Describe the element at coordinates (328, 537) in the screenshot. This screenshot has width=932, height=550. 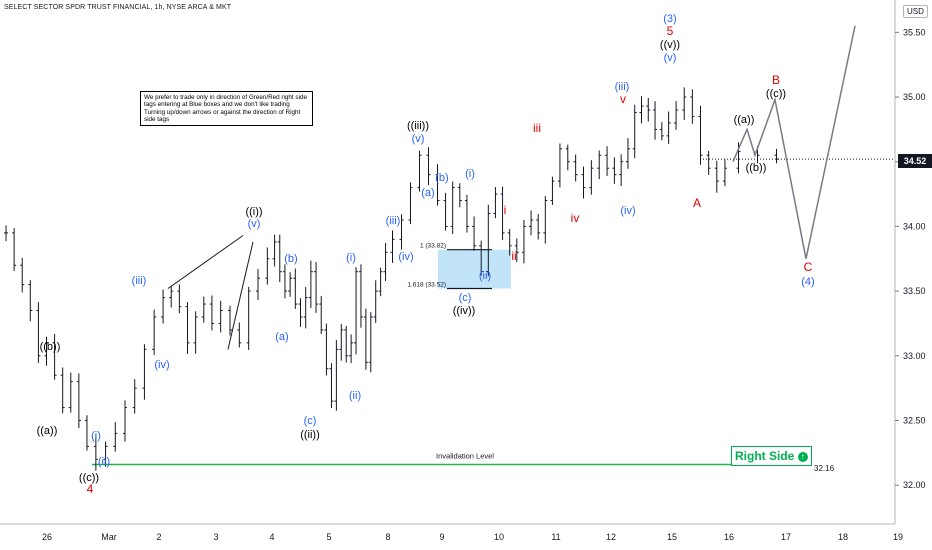
I see `time-tick-label: 5` at that location.